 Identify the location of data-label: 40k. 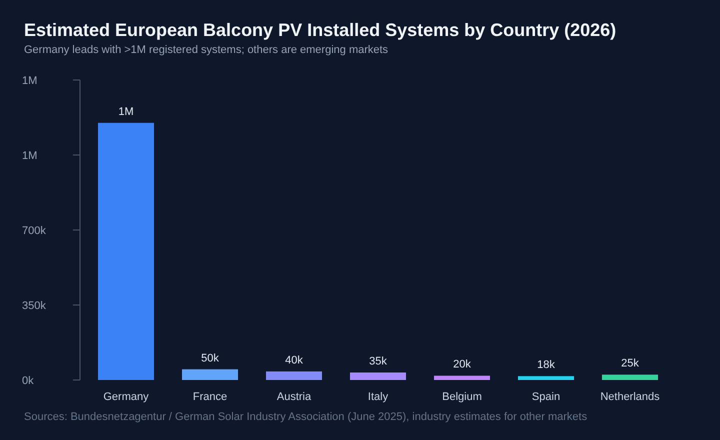
(294, 360).